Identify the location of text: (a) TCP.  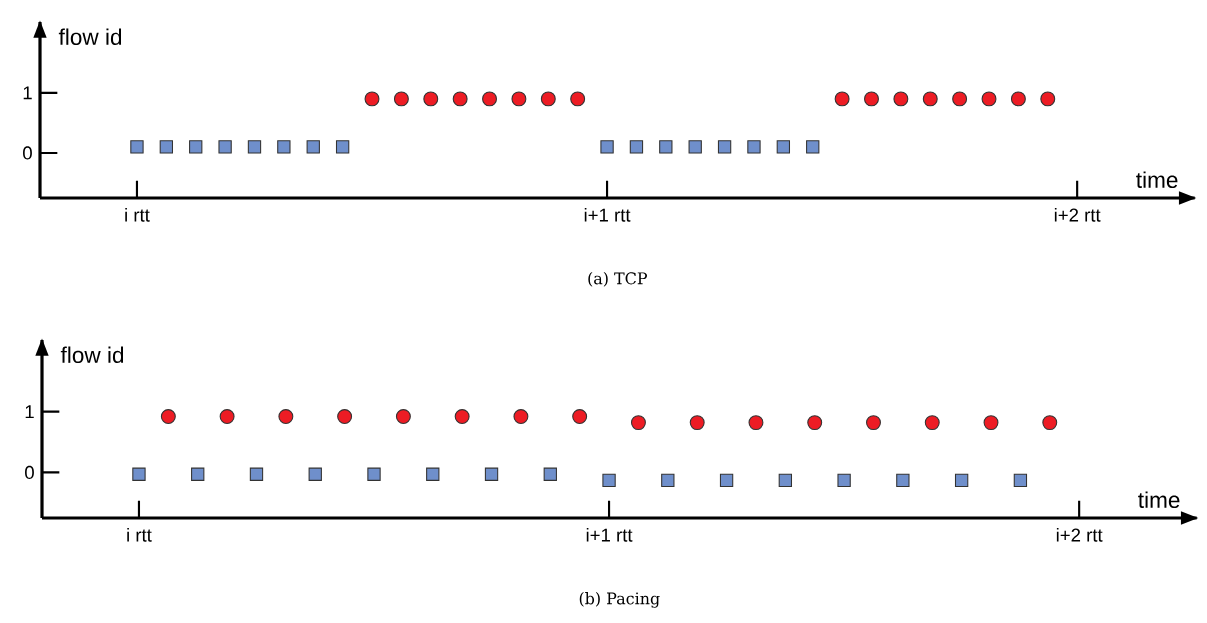
(618, 279).